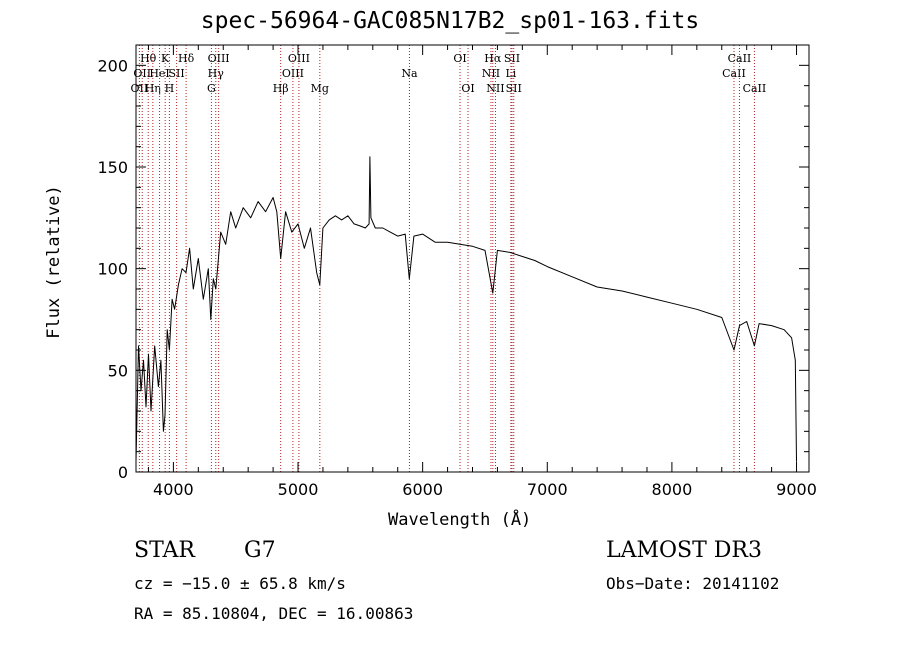 Image resolution: width=900 pixels, height=649 pixels. What do you see at coordinates (467, 88) in the screenshot?
I see `line-label-18: OI` at bounding box center [467, 88].